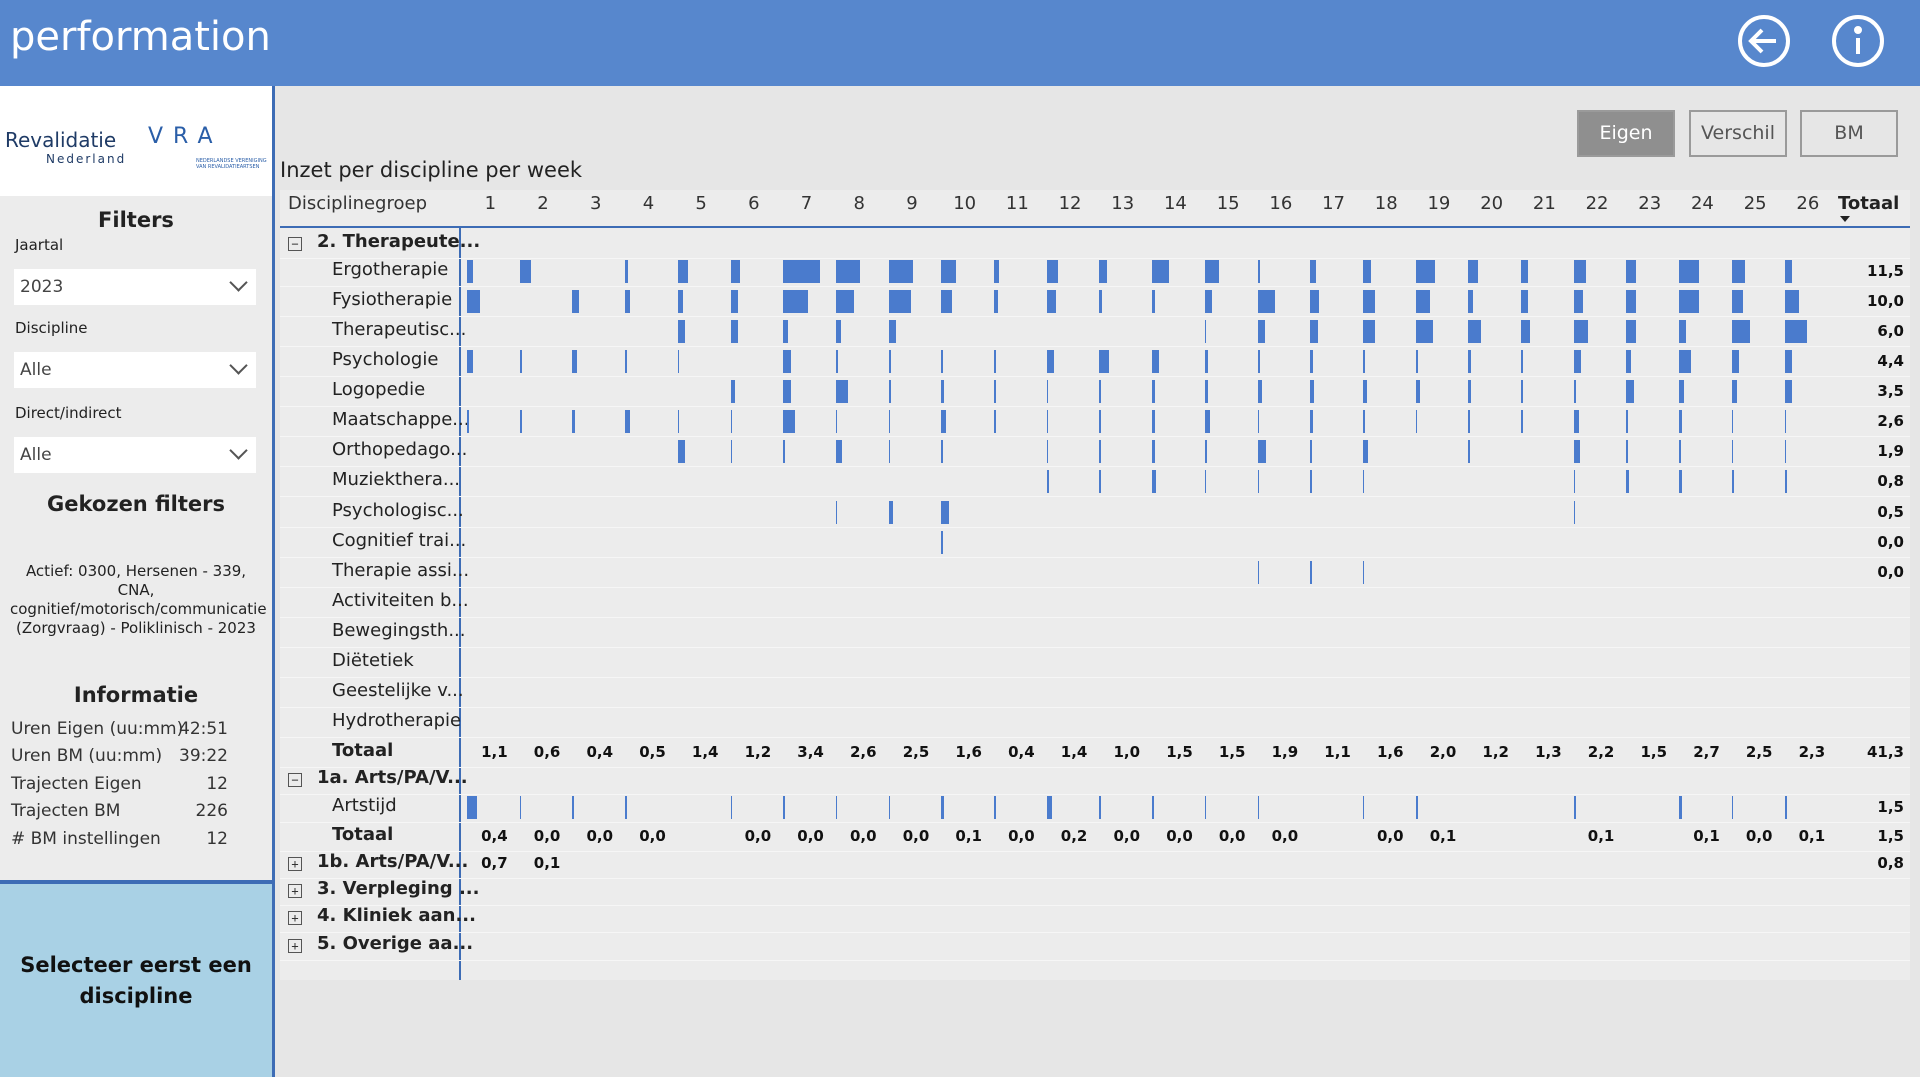  Describe the element at coordinates (1858, 41) in the screenshot. I see `info-button` at that location.